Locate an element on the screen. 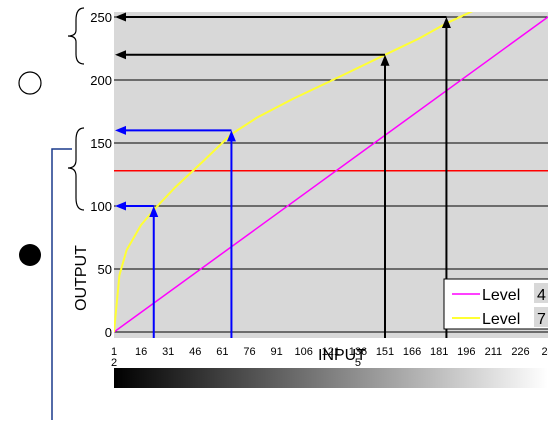 The image size is (548, 425). y-tick-label: 250 is located at coordinates (101, 17).